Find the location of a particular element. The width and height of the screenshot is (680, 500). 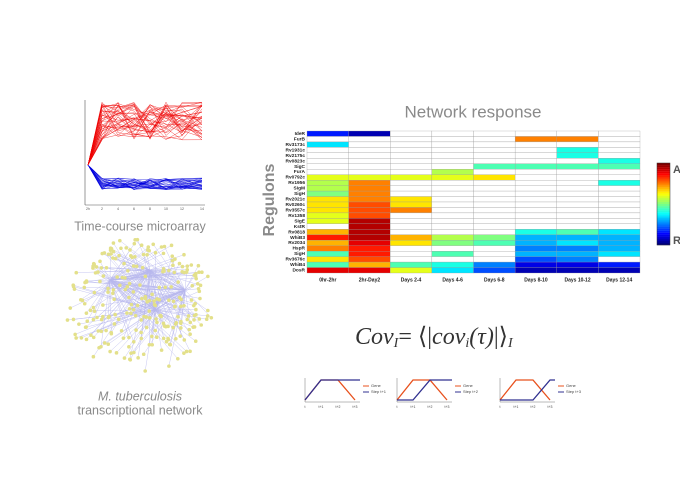

row-label: WhiB4 is located at coordinates (297, 265).